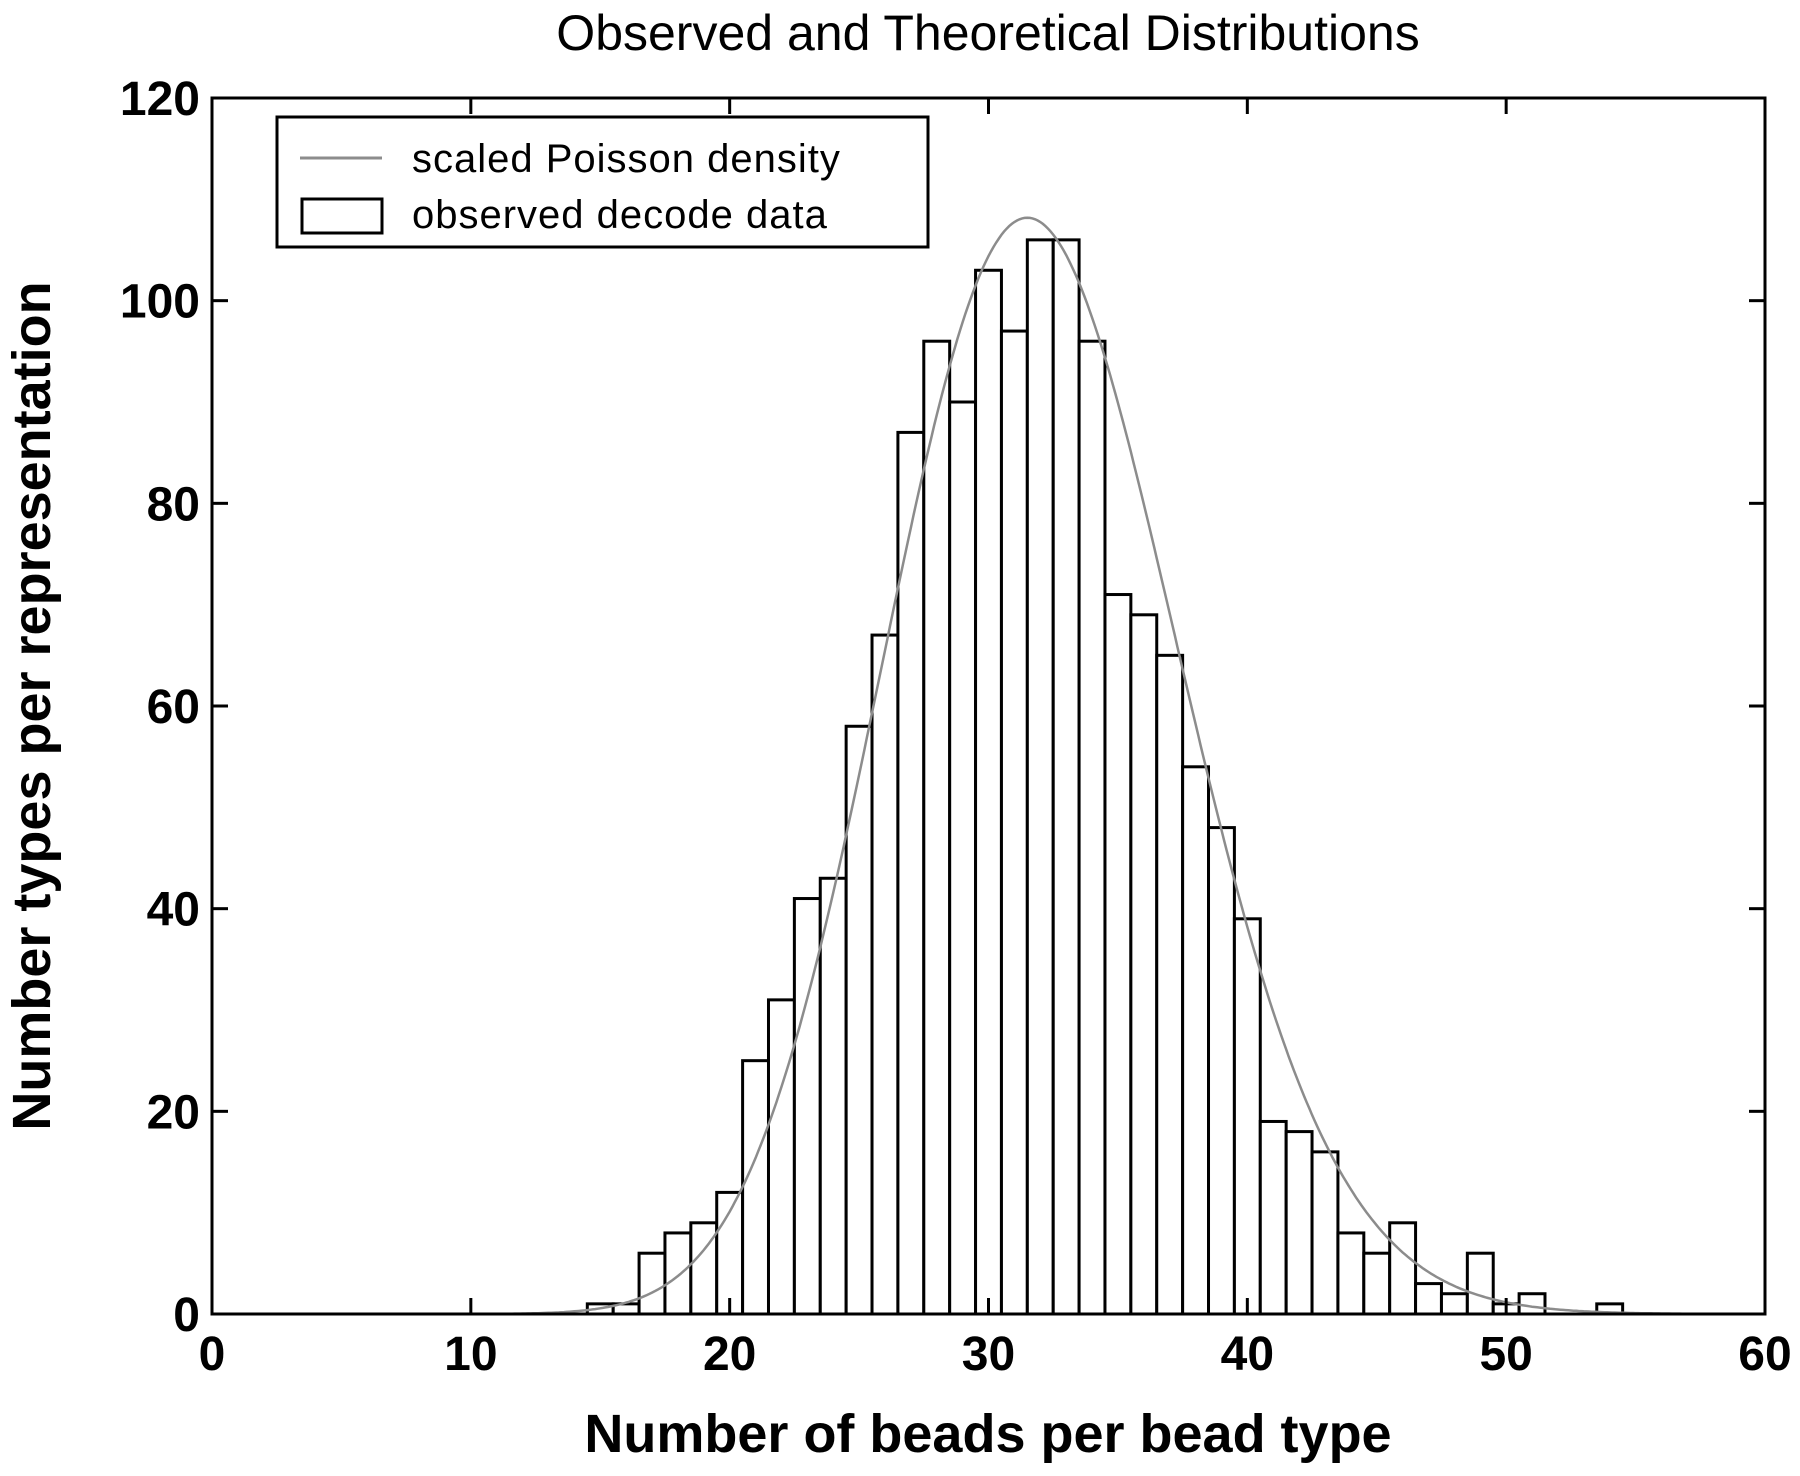 This screenshot has width=1800, height=1476. Describe the element at coordinates (342, 216) in the screenshot. I see `legend-bar-swatch` at that location.